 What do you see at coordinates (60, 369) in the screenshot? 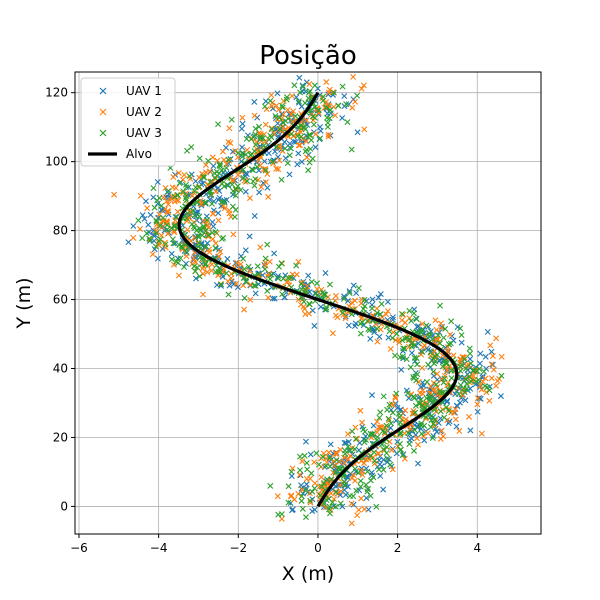
I see `y-tick-label: 40` at bounding box center [60, 369].